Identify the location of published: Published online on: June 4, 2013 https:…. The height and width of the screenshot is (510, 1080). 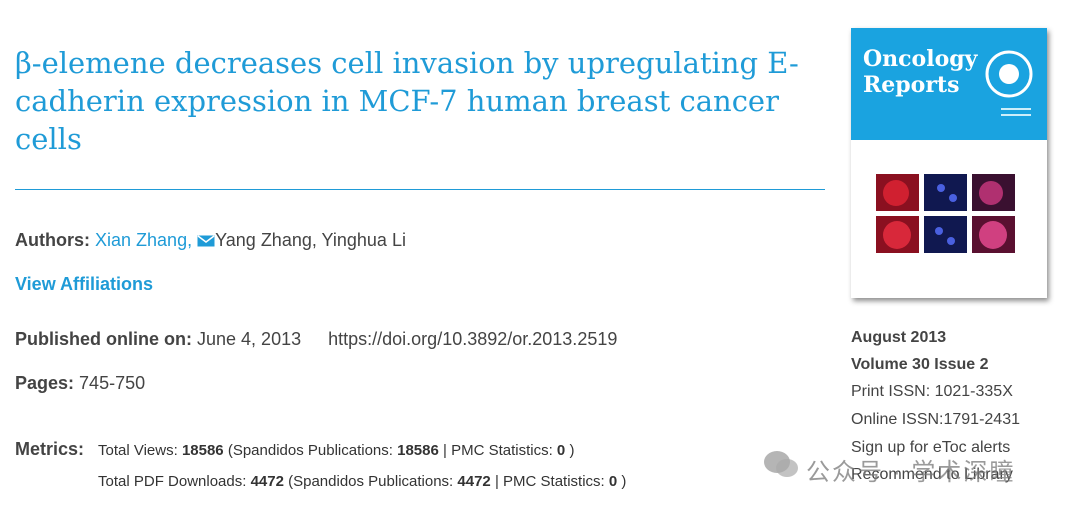
(316, 339).